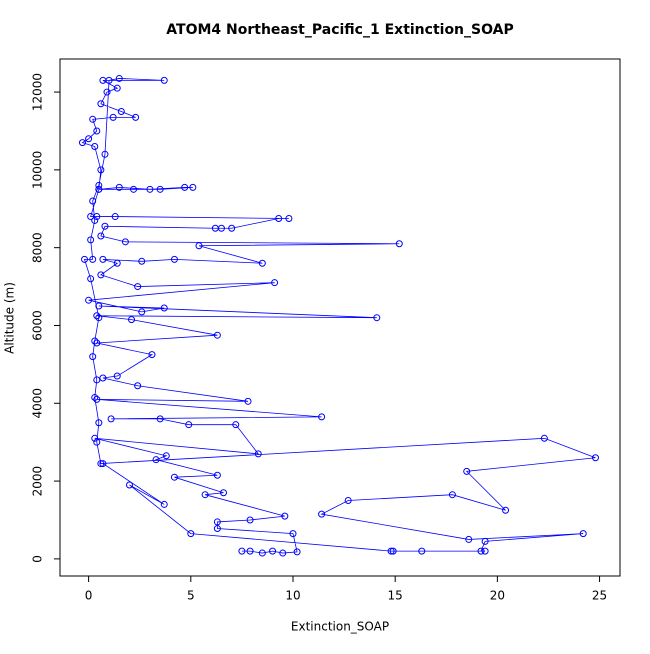  What do you see at coordinates (38, 481) in the screenshot?
I see `y-tick-label: 2000` at bounding box center [38, 481].